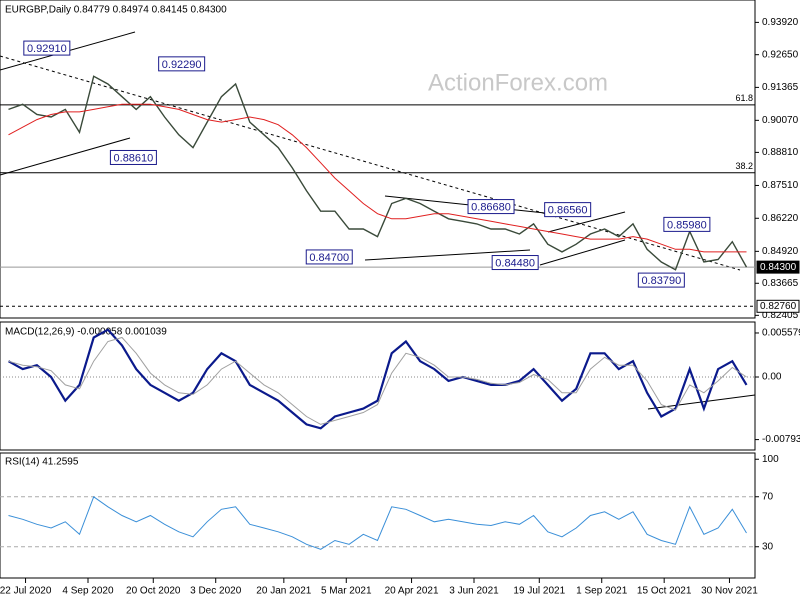 The height and width of the screenshot is (600, 800). Describe the element at coordinates (539, 591) in the screenshot. I see `x-tick-label: 19 Jul 2021` at that location.